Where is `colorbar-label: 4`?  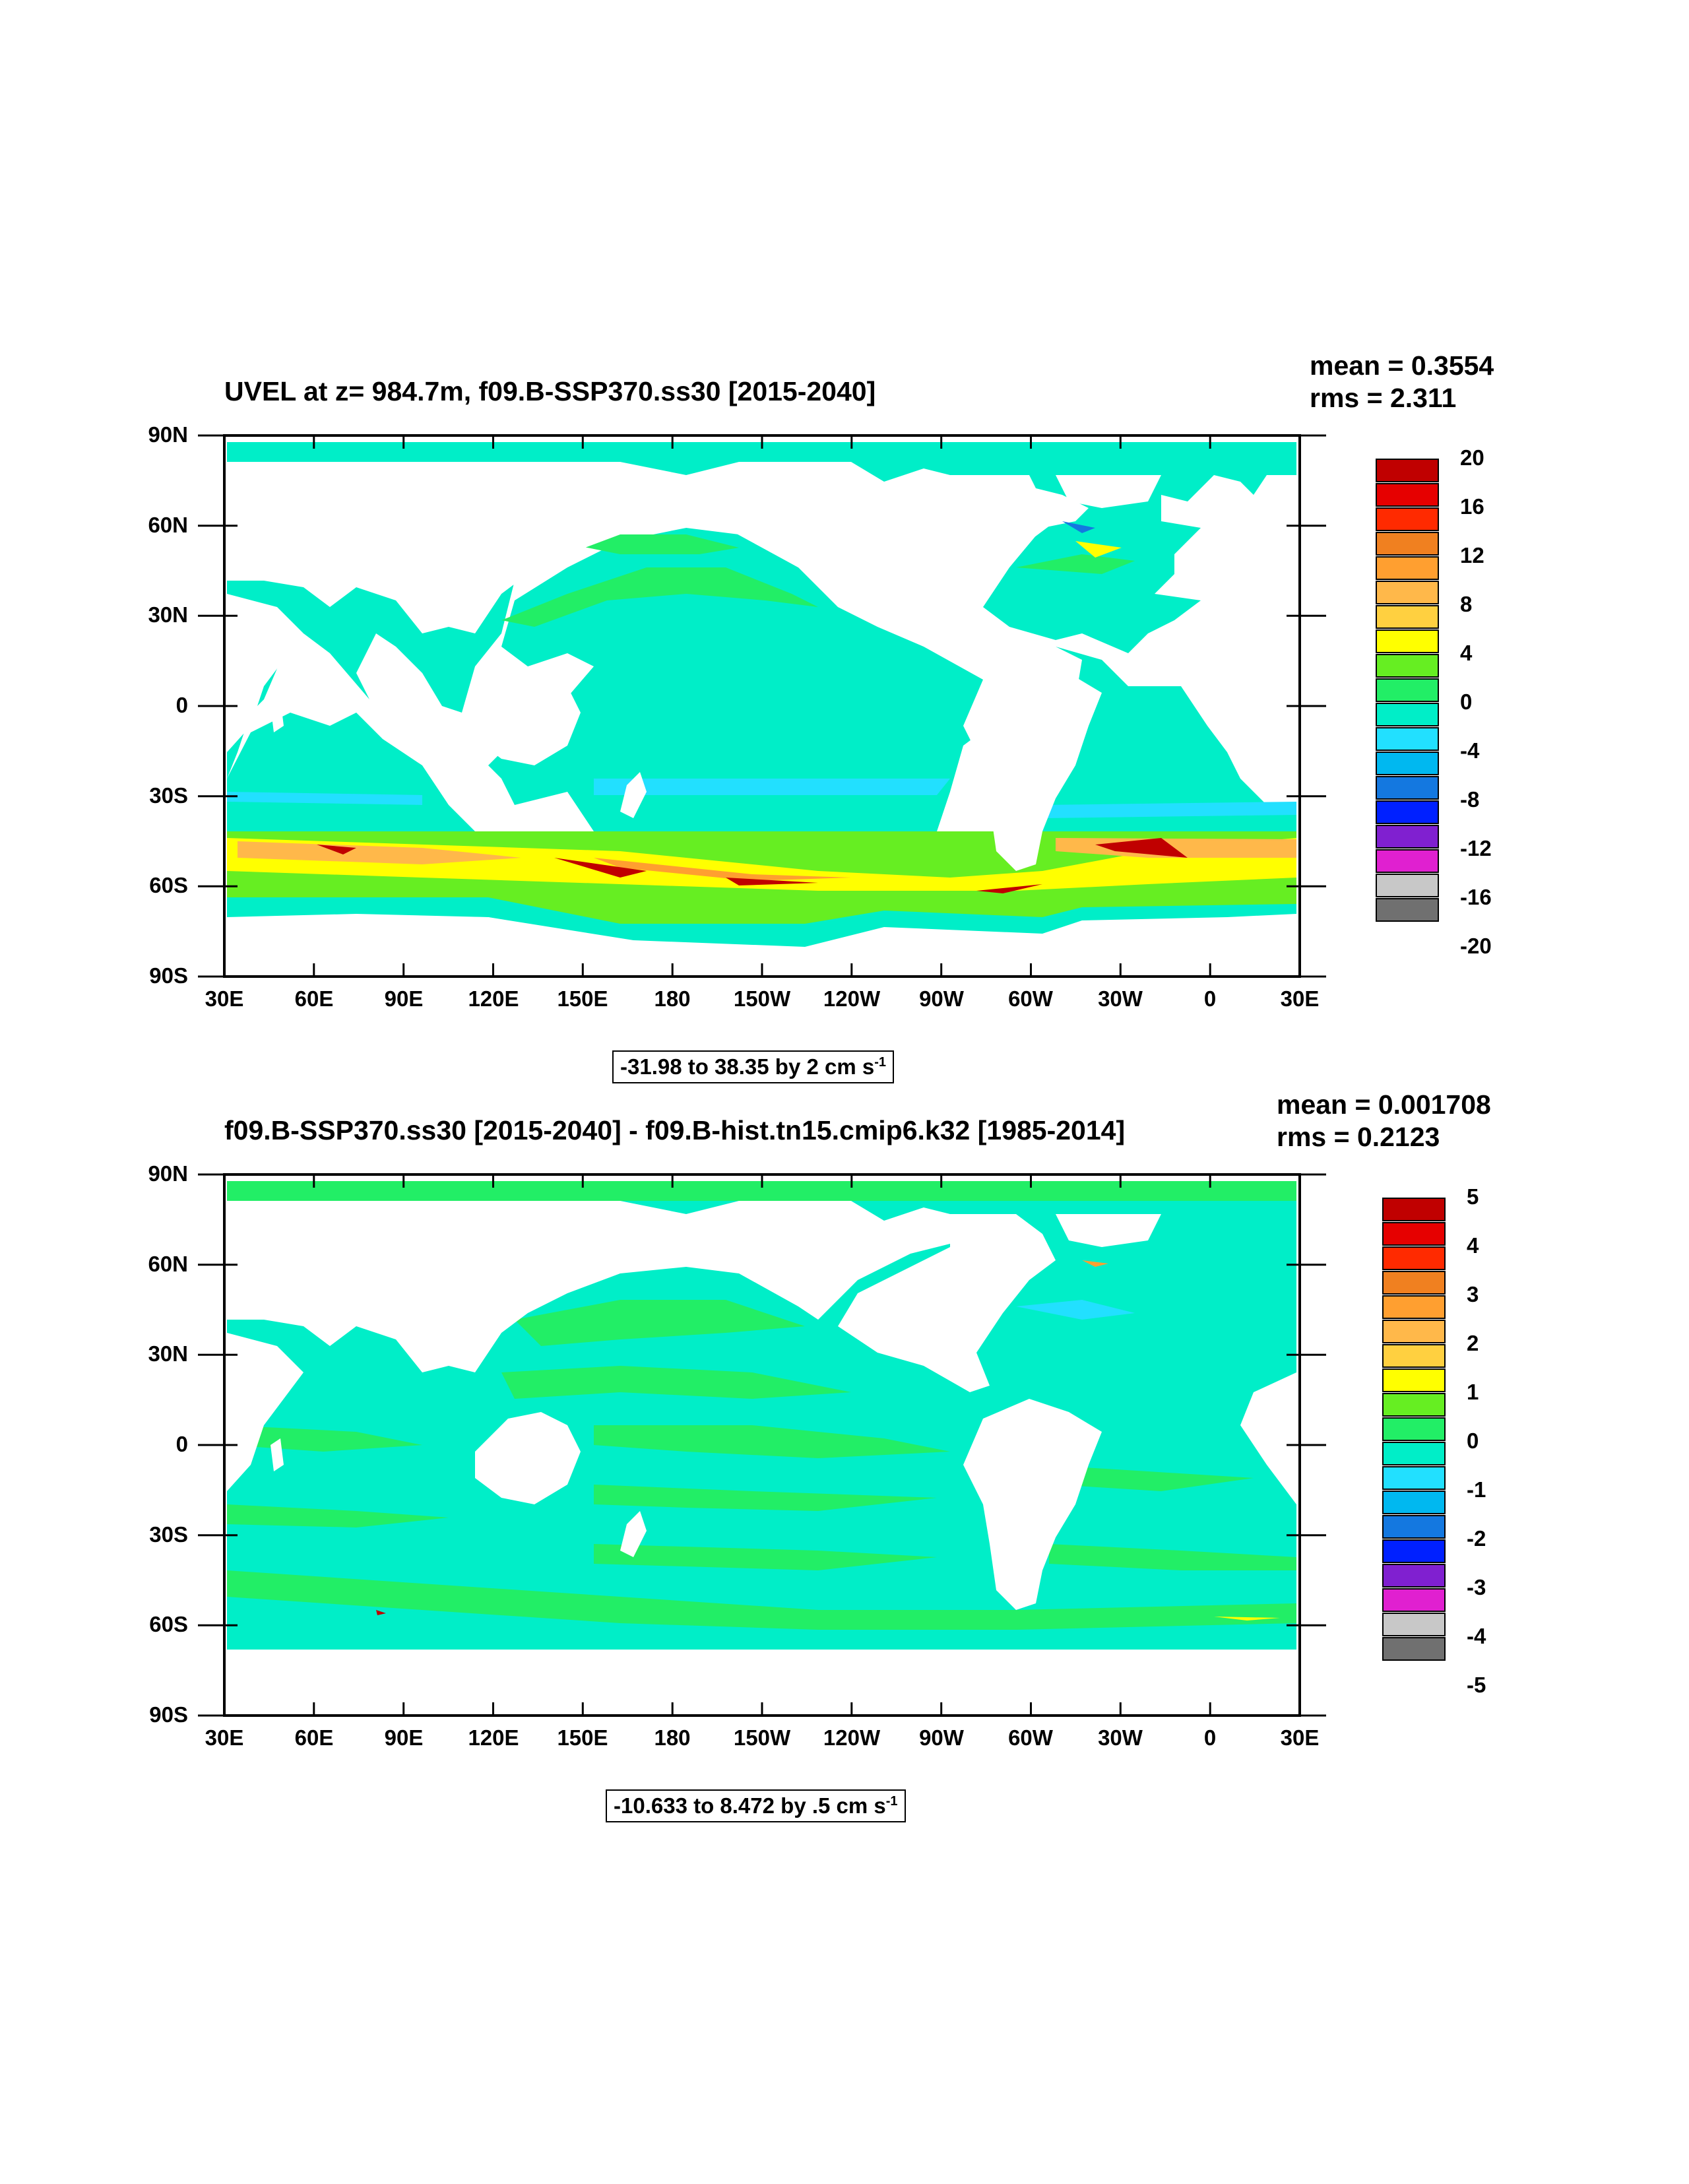
colorbar-label: 4 is located at coordinates (1473, 1245).